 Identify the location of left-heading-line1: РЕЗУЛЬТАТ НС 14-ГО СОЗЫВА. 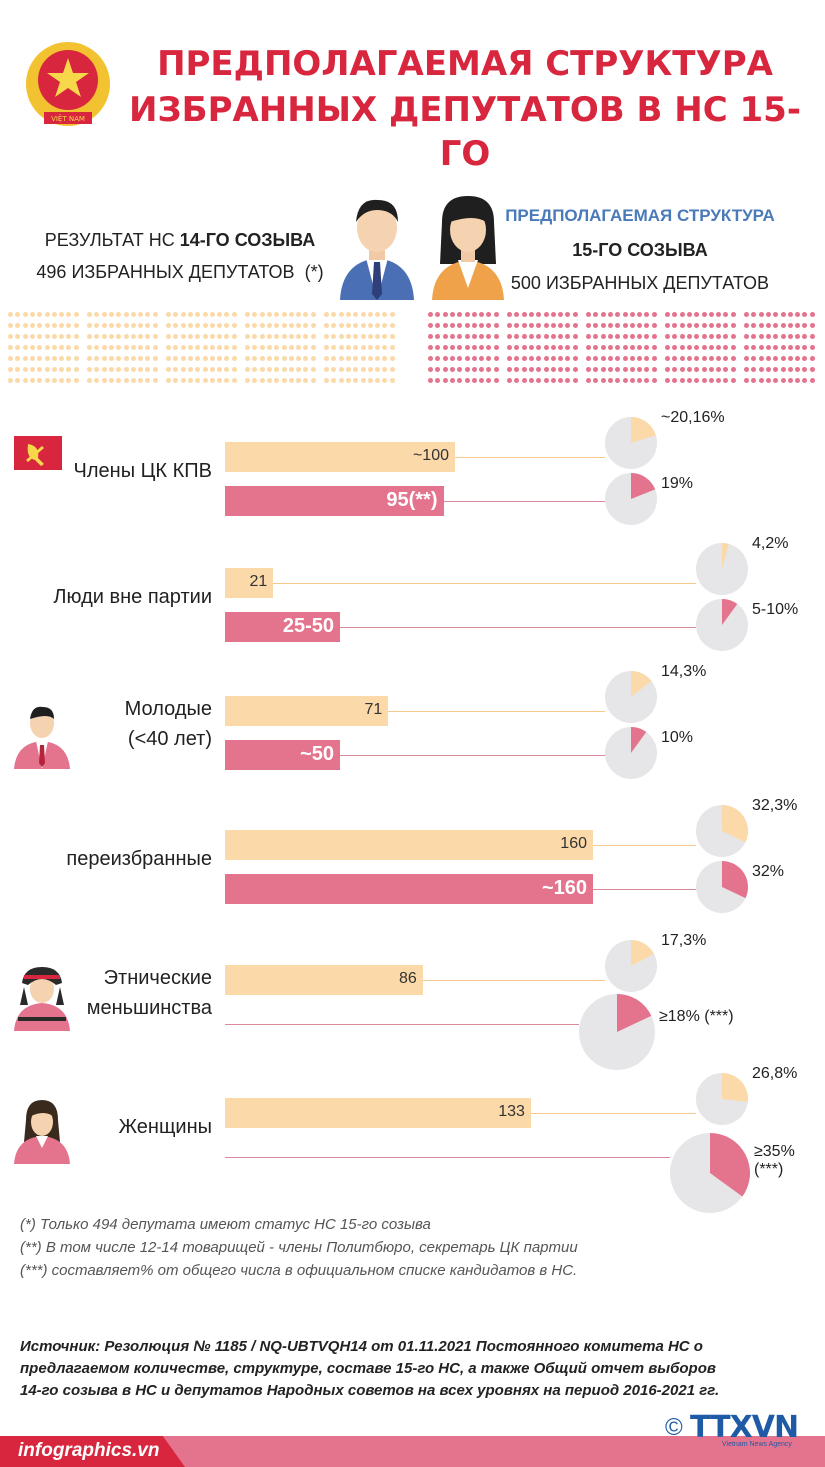
(180, 240).